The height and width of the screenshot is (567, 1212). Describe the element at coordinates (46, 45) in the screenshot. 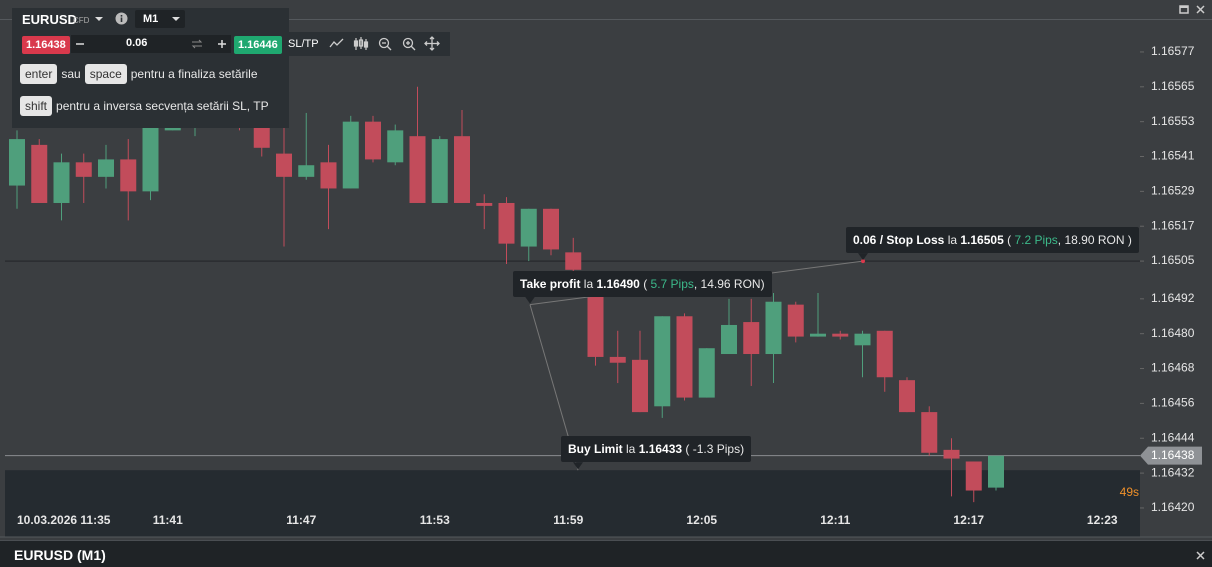

I see `sell-price: 1.16438` at that location.